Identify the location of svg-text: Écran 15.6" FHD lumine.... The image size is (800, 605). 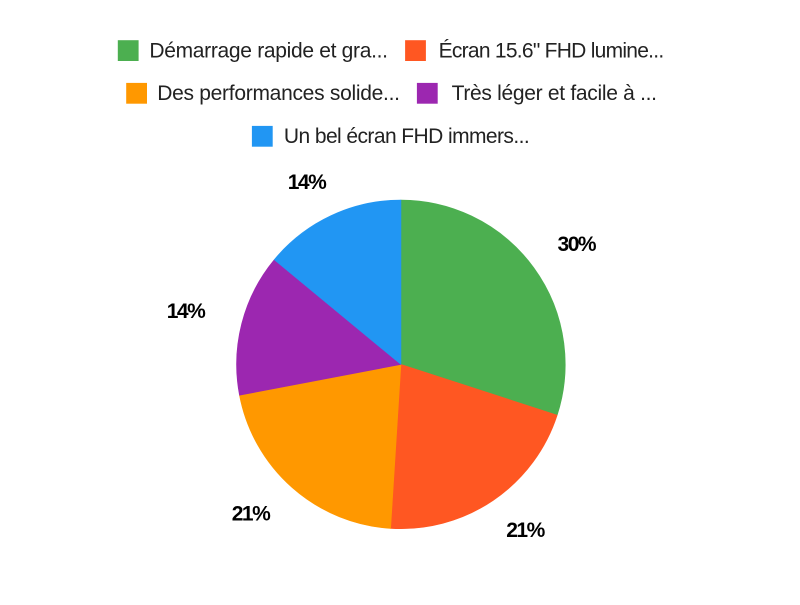
(552, 50).